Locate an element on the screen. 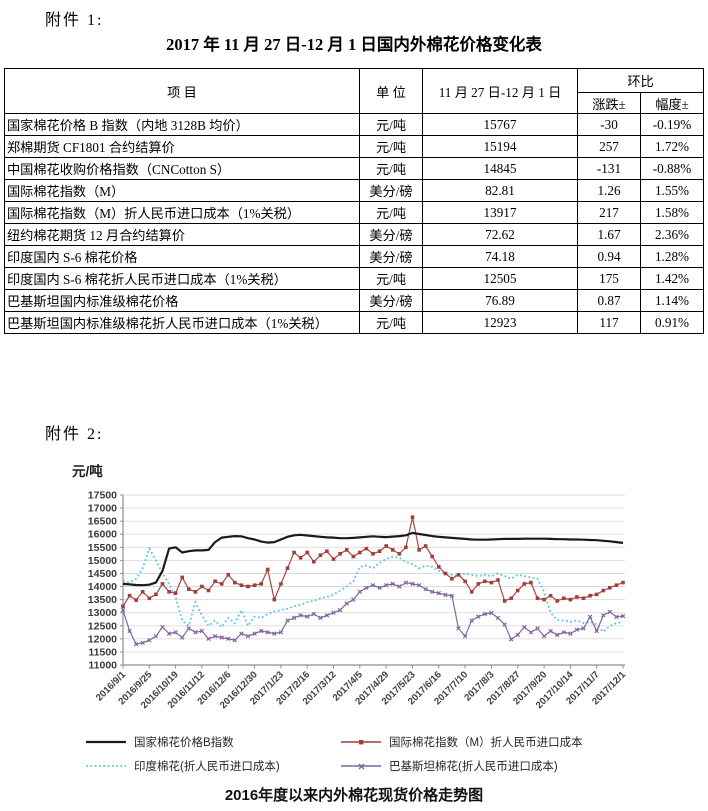  change-cell: -131 is located at coordinates (609, 168).